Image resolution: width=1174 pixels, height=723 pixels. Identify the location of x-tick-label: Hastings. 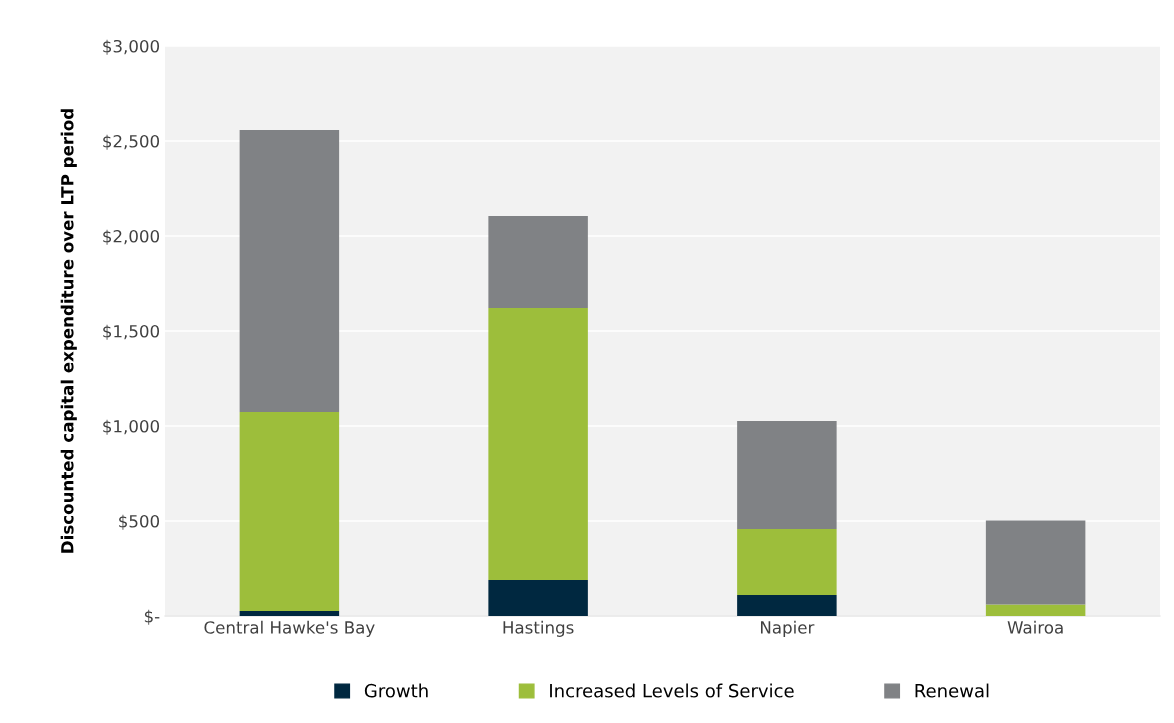
(538, 628).